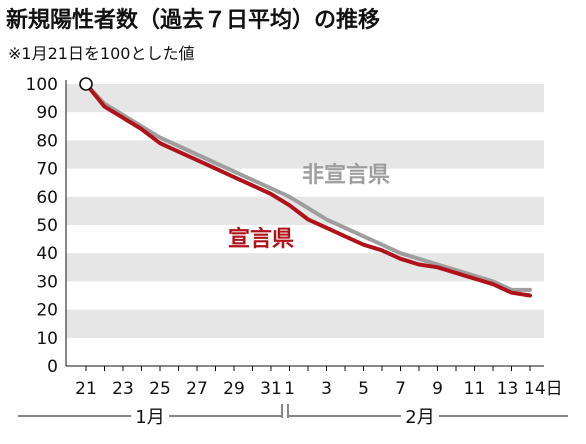  What do you see at coordinates (47, 282) in the screenshot?
I see `y-tick-label: 30` at bounding box center [47, 282].